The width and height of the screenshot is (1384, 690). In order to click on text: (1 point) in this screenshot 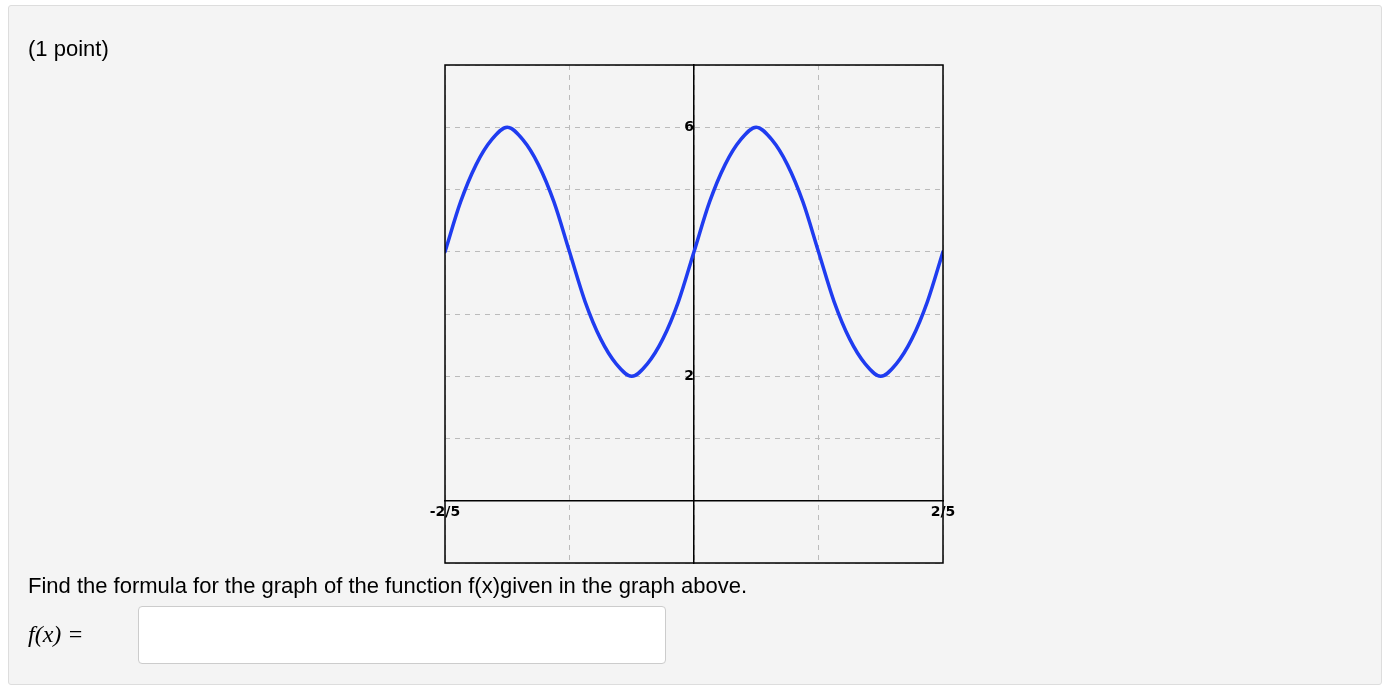, I will do `click(68, 49)`.